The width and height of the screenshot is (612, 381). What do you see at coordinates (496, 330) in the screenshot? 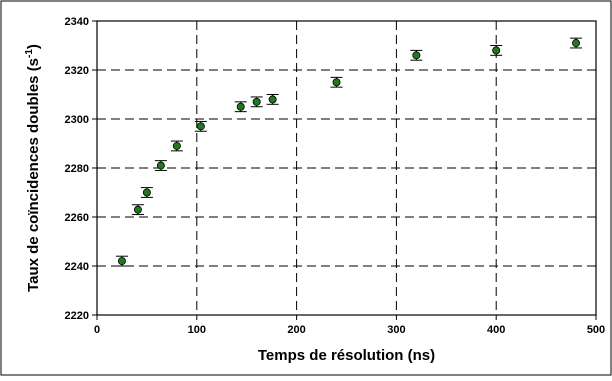
I see `x-tick-label: 400` at bounding box center [496, 330].